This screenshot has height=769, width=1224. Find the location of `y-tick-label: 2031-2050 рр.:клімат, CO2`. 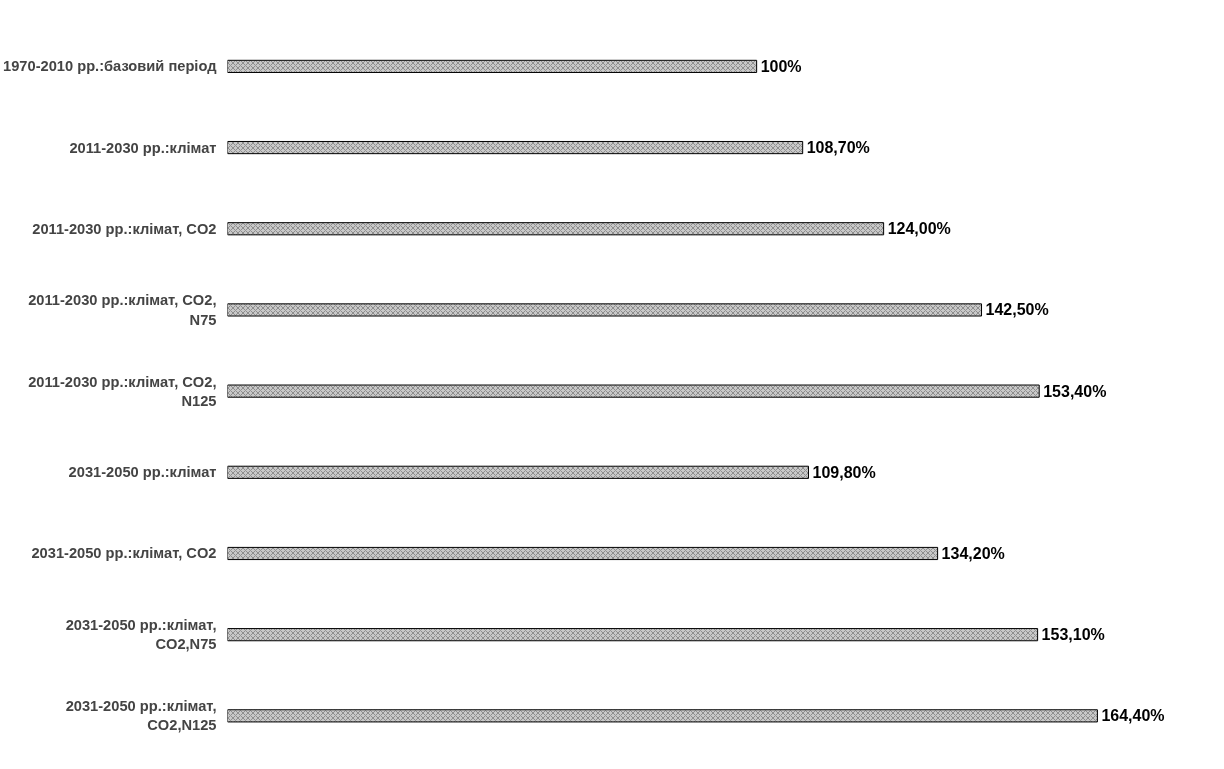

y-tick-label: 2031-2050 рр.:клімат, CO2 is located at coordinates (124, 553).